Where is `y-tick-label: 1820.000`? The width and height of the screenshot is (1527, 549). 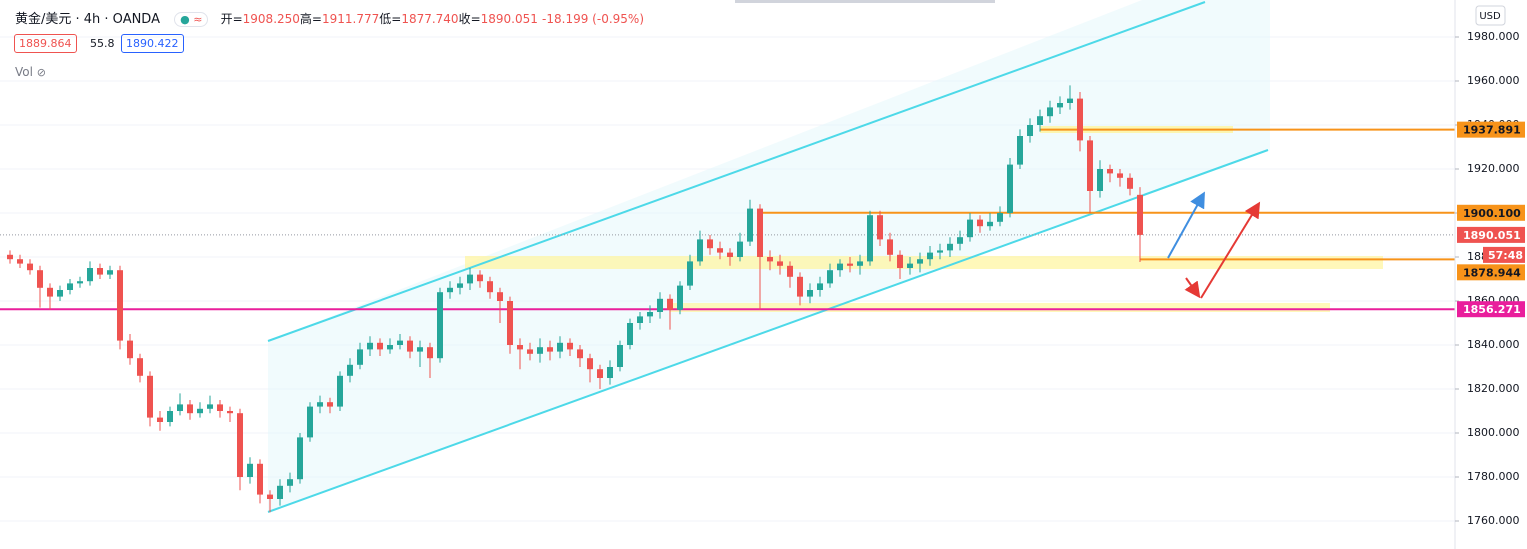
y-tick-label: 1820.000 is located at coordinates (1493, 388).